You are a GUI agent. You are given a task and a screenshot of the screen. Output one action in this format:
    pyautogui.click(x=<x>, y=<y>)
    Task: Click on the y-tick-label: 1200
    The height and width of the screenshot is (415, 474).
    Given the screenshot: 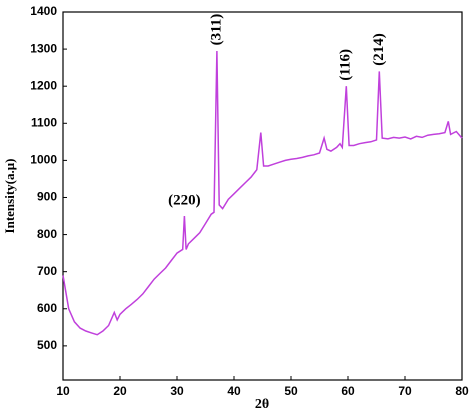 What is the action you would take?
    pyautogui.click(x=43, y=85)
    